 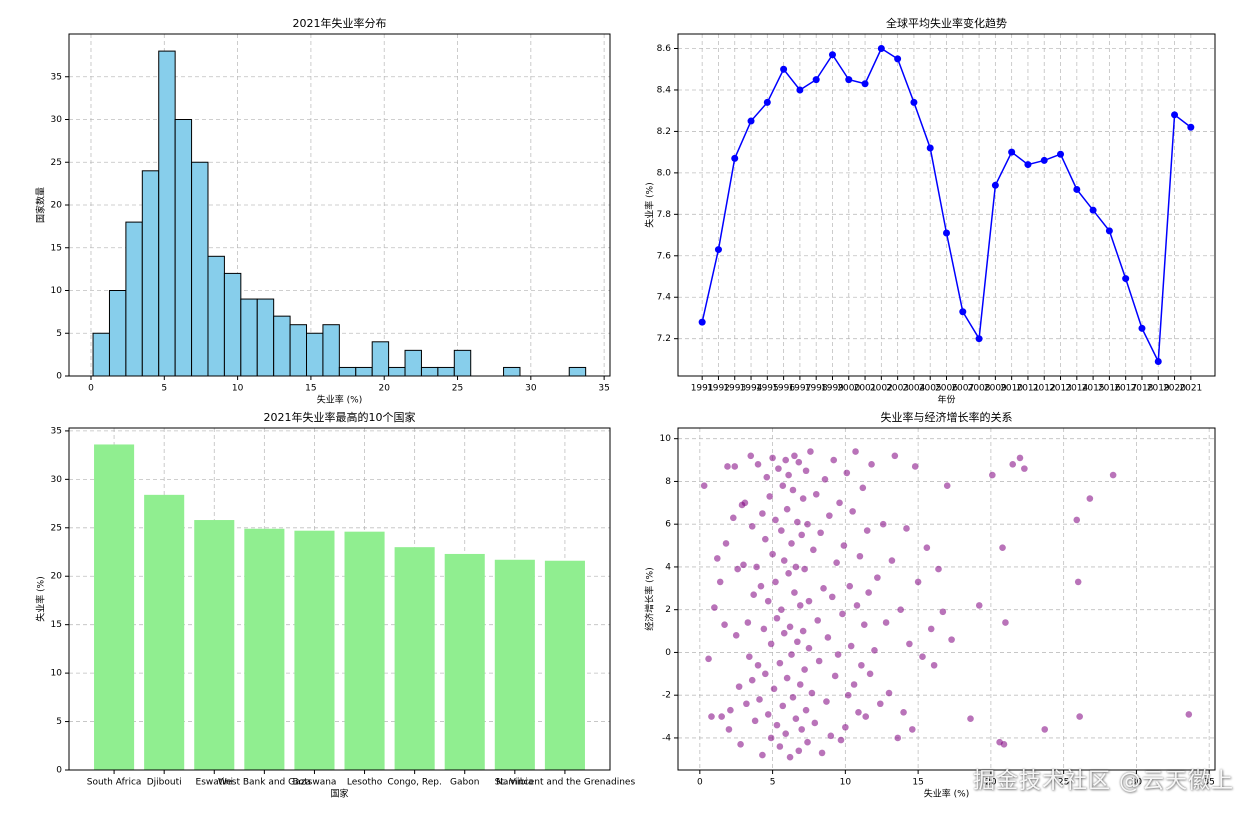 What do you see at coordinates (56, 625) in the screenshot?
I see `y-tick-label: 15` at bounding box center [56, 625].